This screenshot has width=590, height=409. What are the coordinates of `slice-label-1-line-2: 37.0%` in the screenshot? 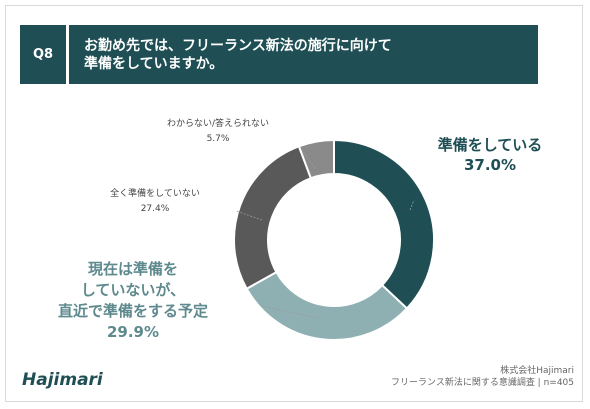 It's located at (490, 165).